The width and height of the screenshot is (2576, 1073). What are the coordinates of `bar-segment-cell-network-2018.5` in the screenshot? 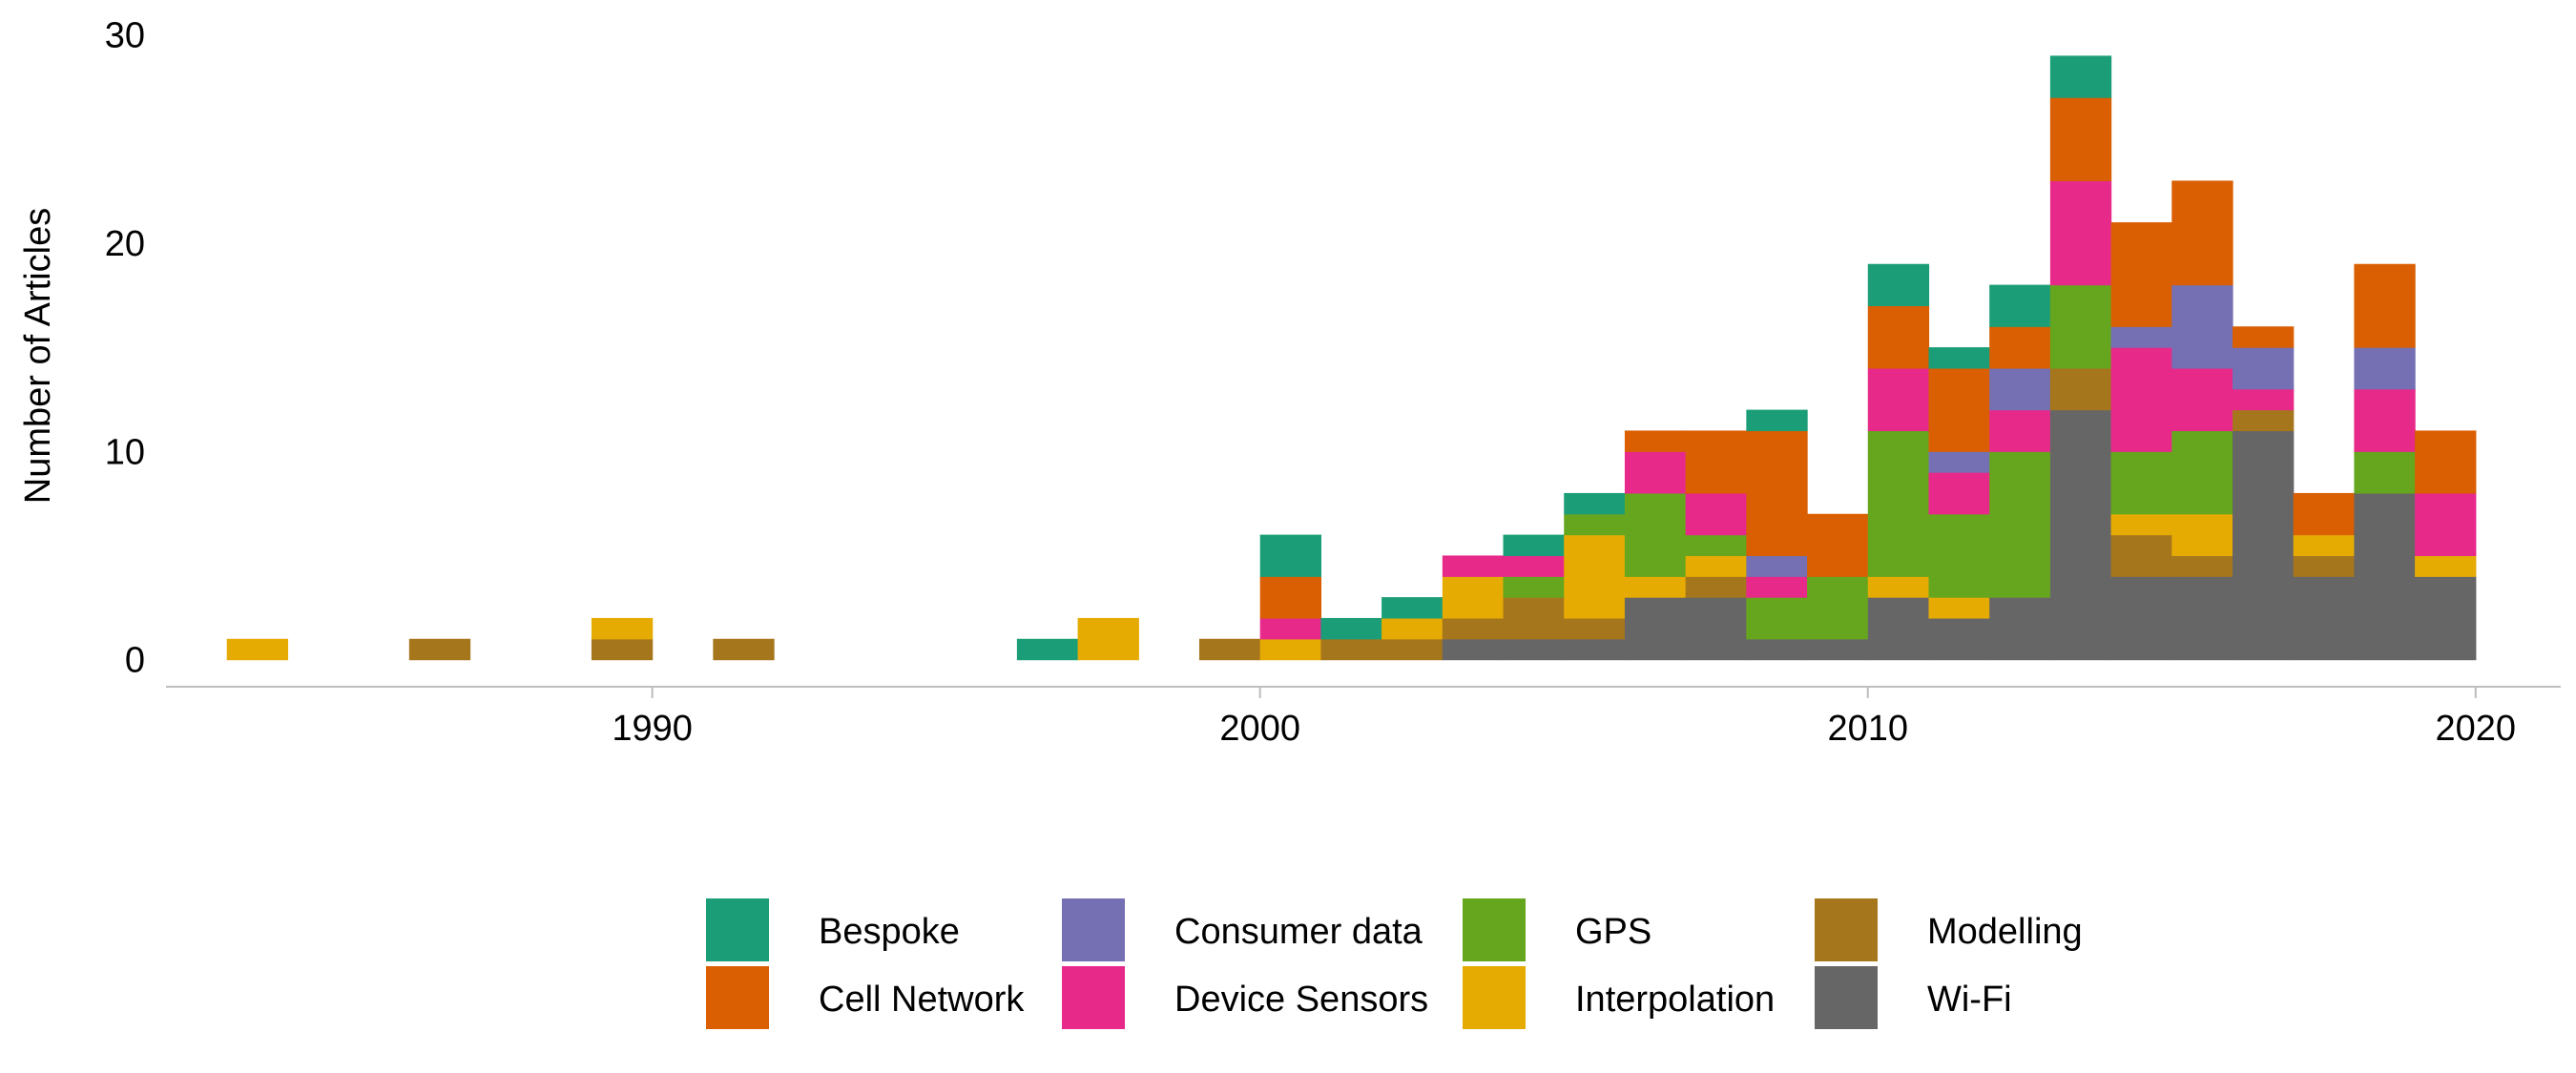 It's located at (2385, 305).